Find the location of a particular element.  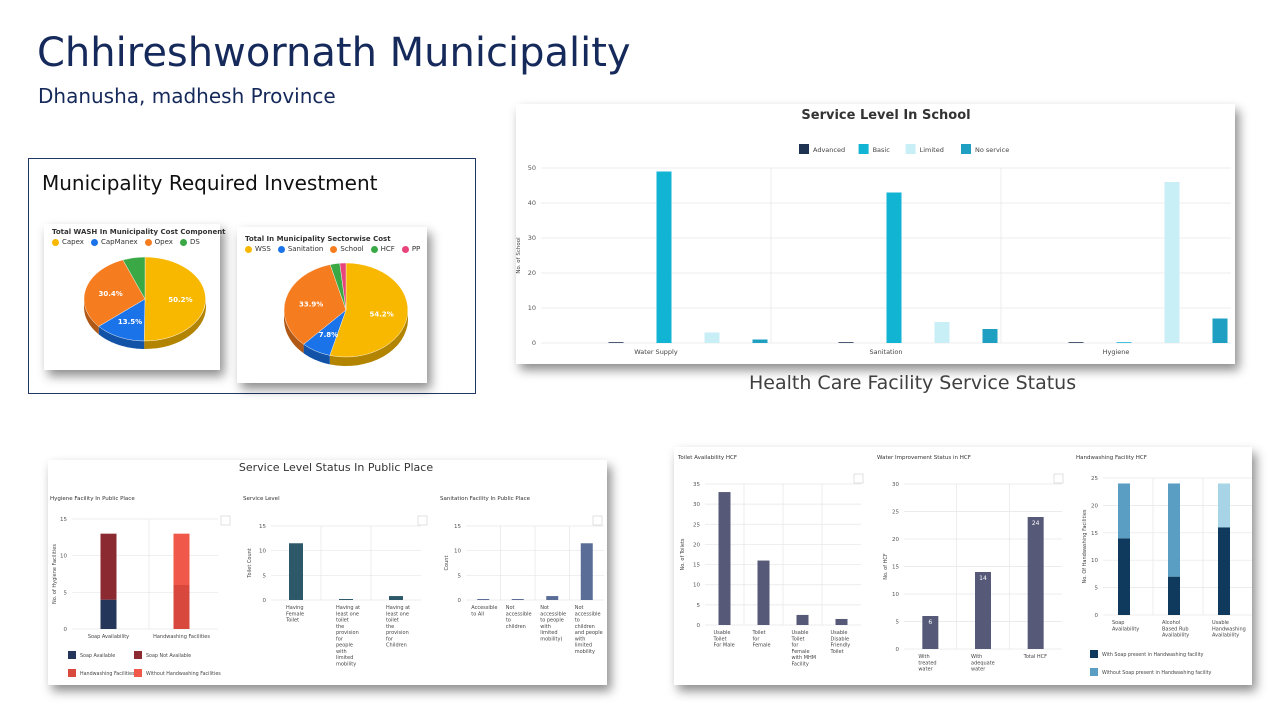

legend-item: WSS is located at coordinates (258, 249).